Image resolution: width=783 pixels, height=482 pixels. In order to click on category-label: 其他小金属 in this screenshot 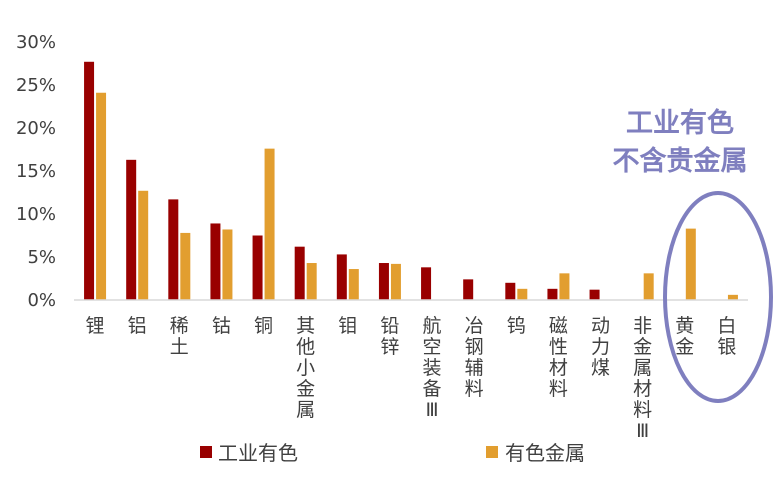, I will do `click(305, 368)`.